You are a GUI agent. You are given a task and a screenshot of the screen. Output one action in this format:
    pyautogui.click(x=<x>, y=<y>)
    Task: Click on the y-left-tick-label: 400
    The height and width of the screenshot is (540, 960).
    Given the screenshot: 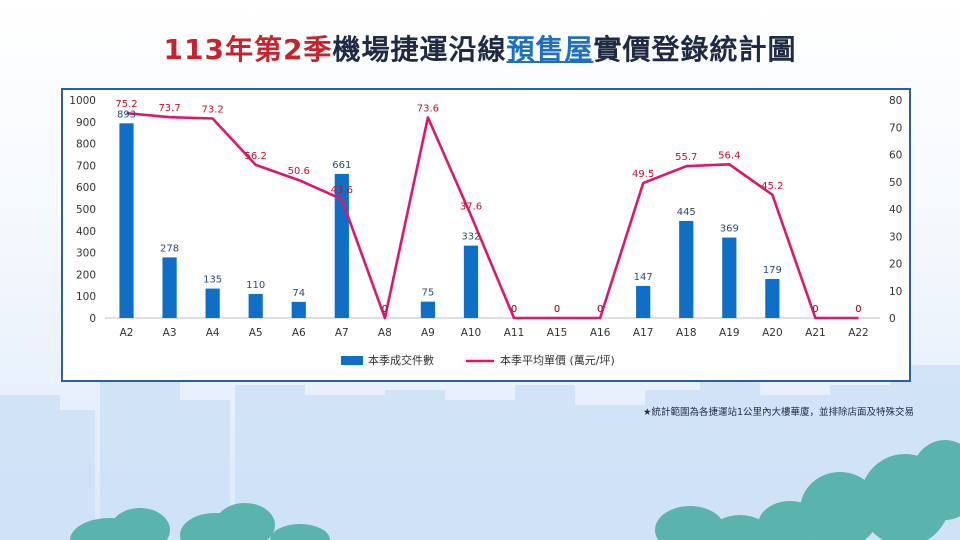 What is the action you would take?
    pyautogui.click(x=86, y=232)
    